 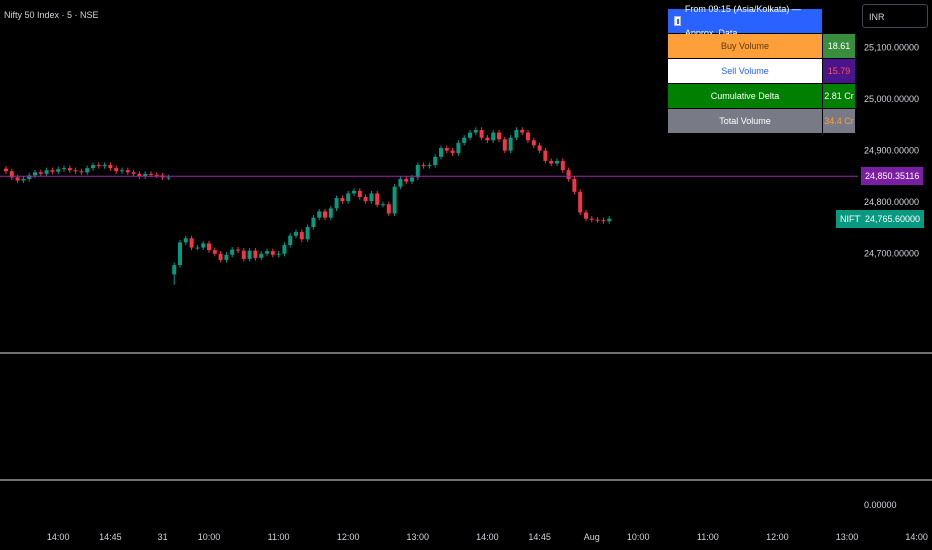 What do you see at coordinates (677, 21) in the screenshot?
I see `bar-chart-icon` at bounding box center [677, 21].